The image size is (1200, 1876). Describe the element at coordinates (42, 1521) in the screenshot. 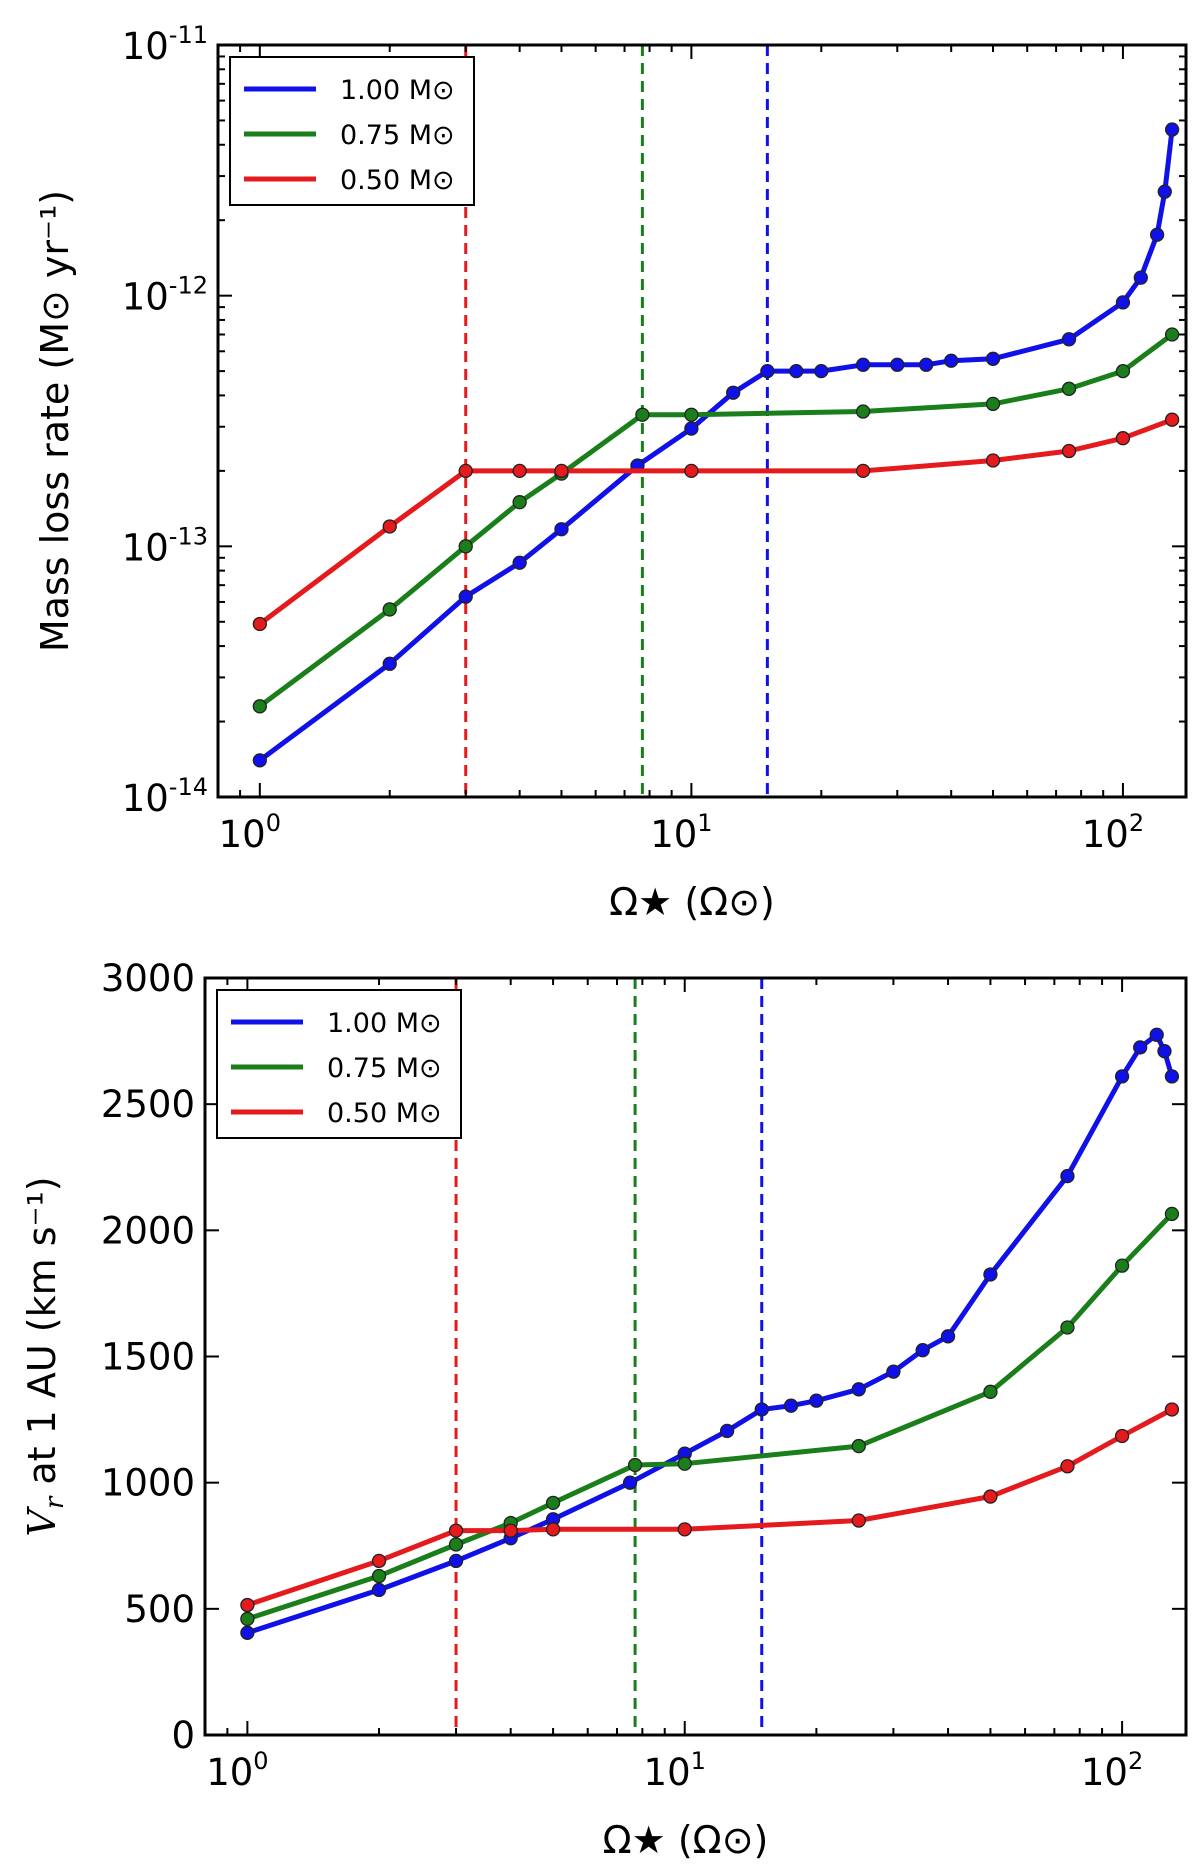

I see `y-label-variable: V` at that location.